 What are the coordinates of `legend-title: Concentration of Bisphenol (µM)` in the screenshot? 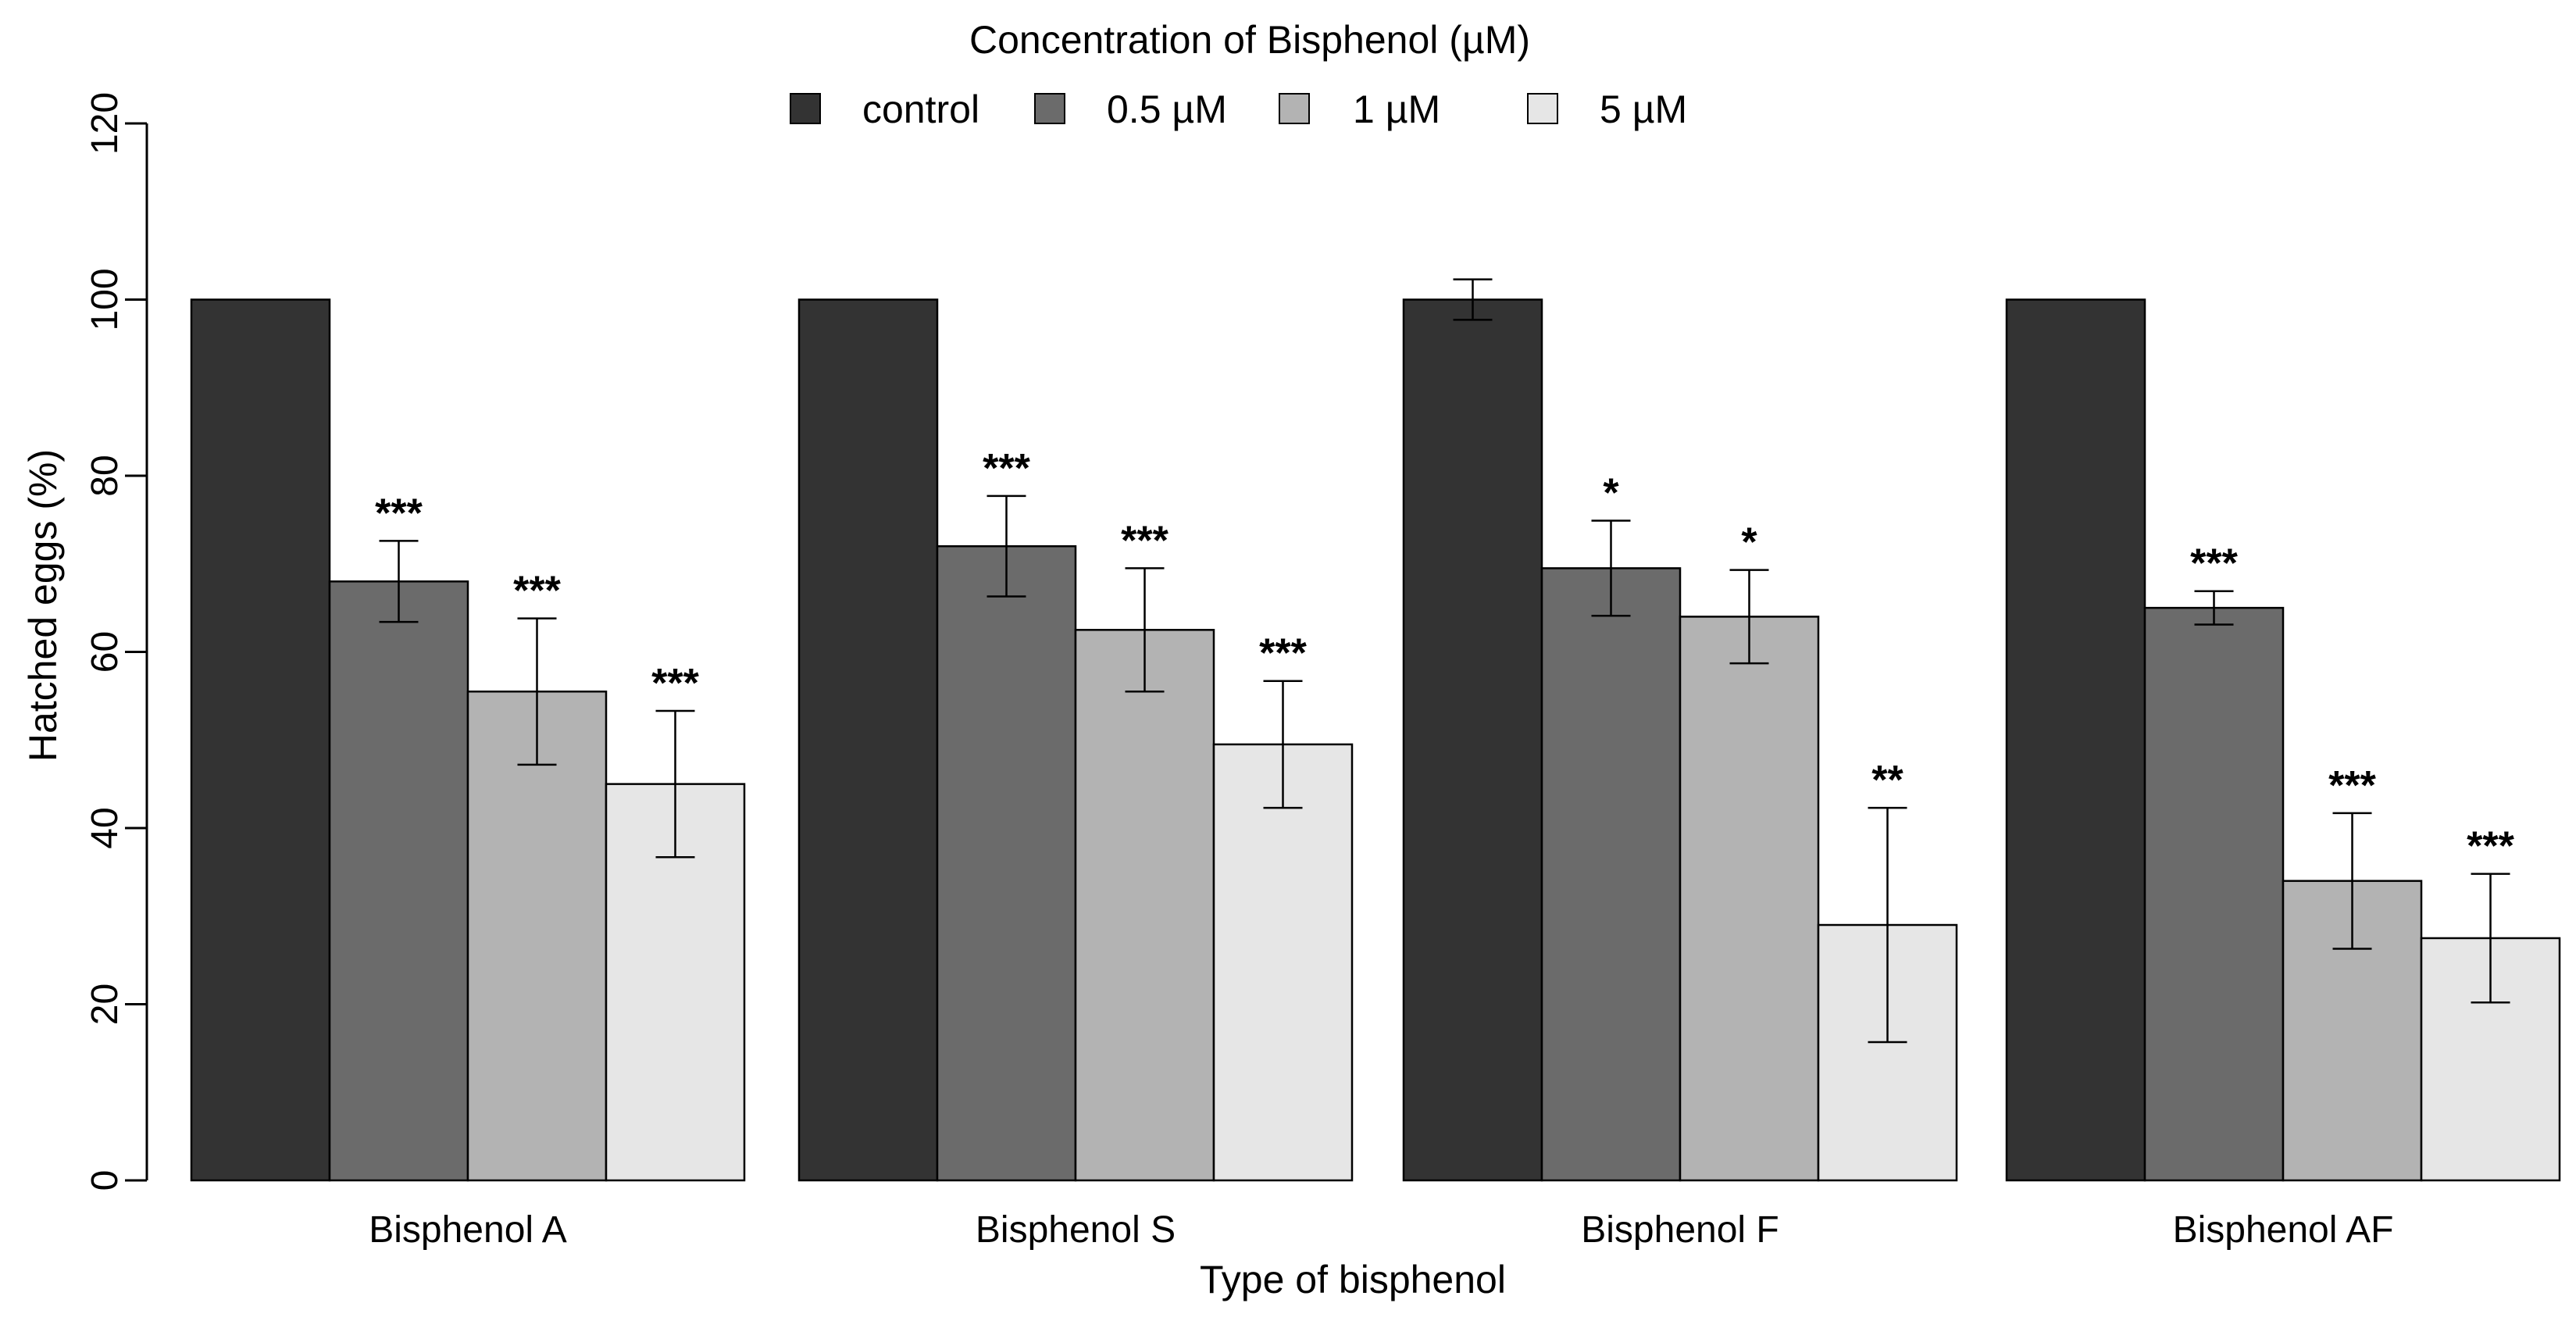 It's located at (1249, 40).